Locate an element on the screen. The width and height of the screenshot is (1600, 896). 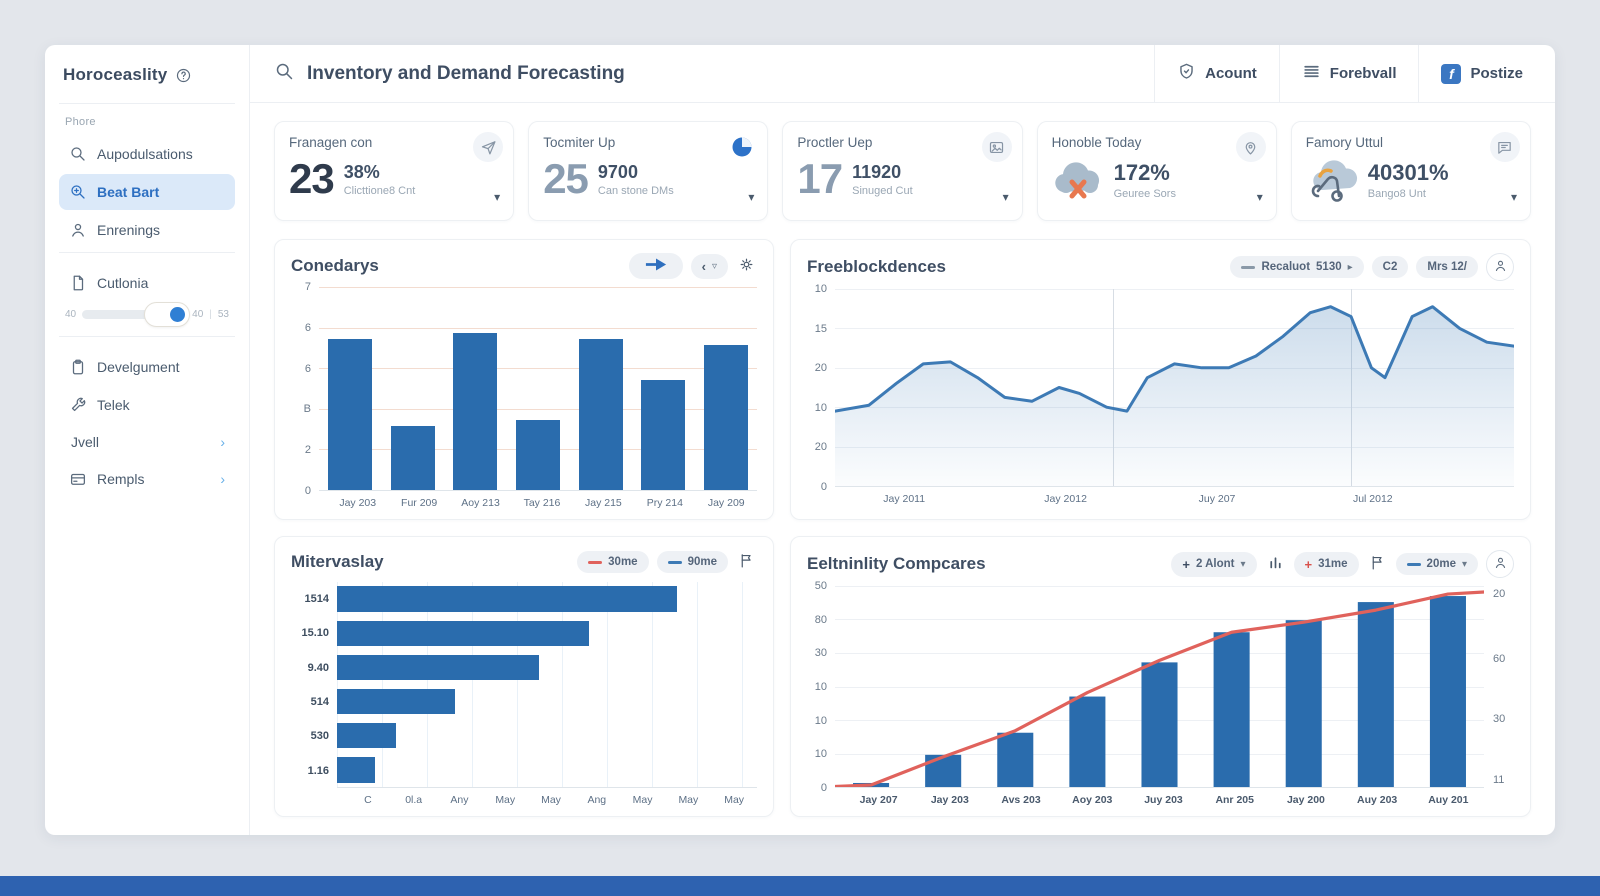
search-input is located at coordinates (617, 73).